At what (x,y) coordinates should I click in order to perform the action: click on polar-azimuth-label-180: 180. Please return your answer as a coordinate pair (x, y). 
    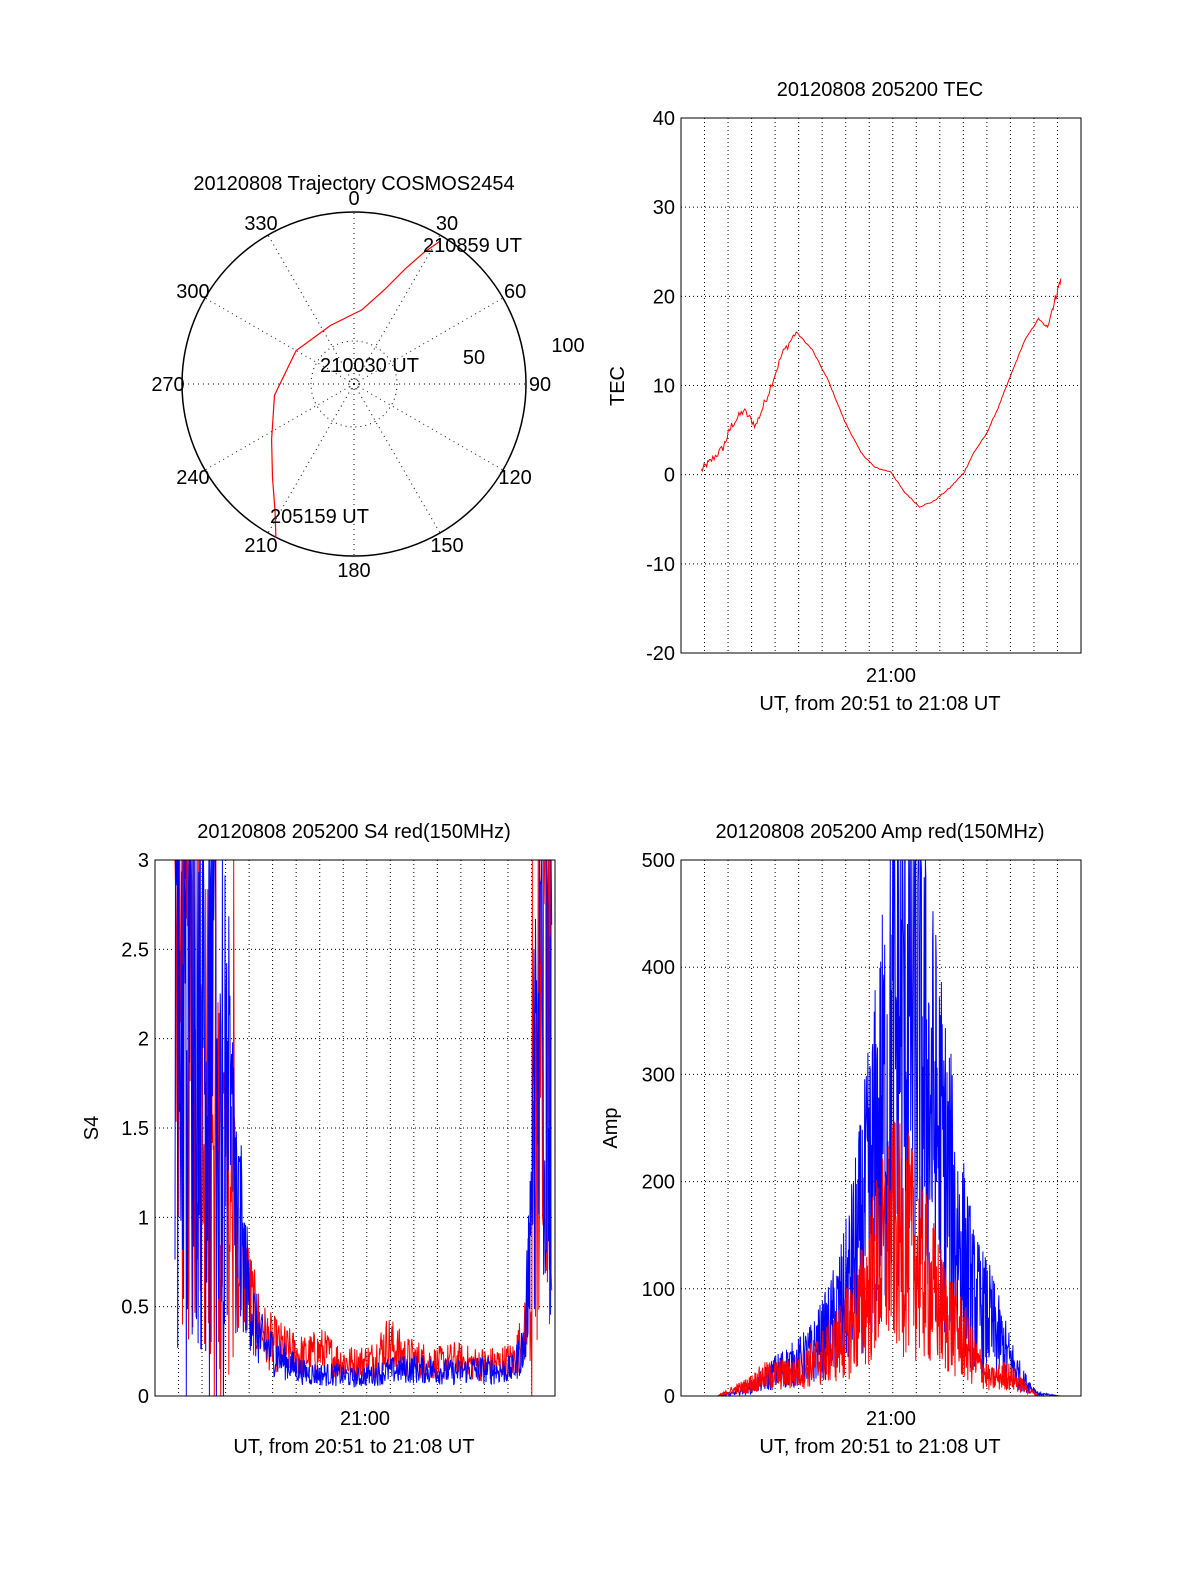
    Looking at the image, I should click on (353, 571).